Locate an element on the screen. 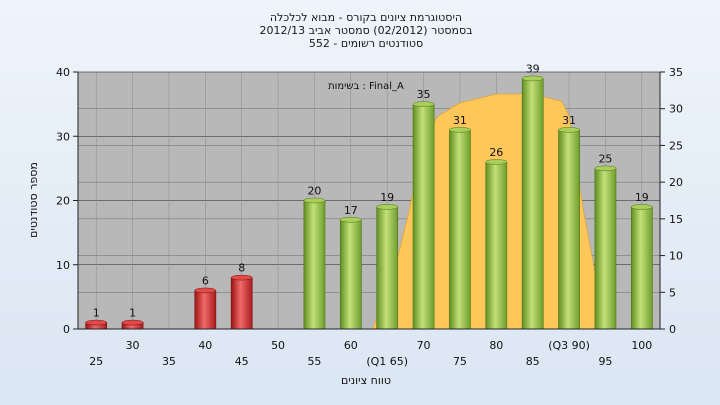 This screenshot has width=720, height=405. y-tick-label-left: 0 is located at coordinates (66, 329).